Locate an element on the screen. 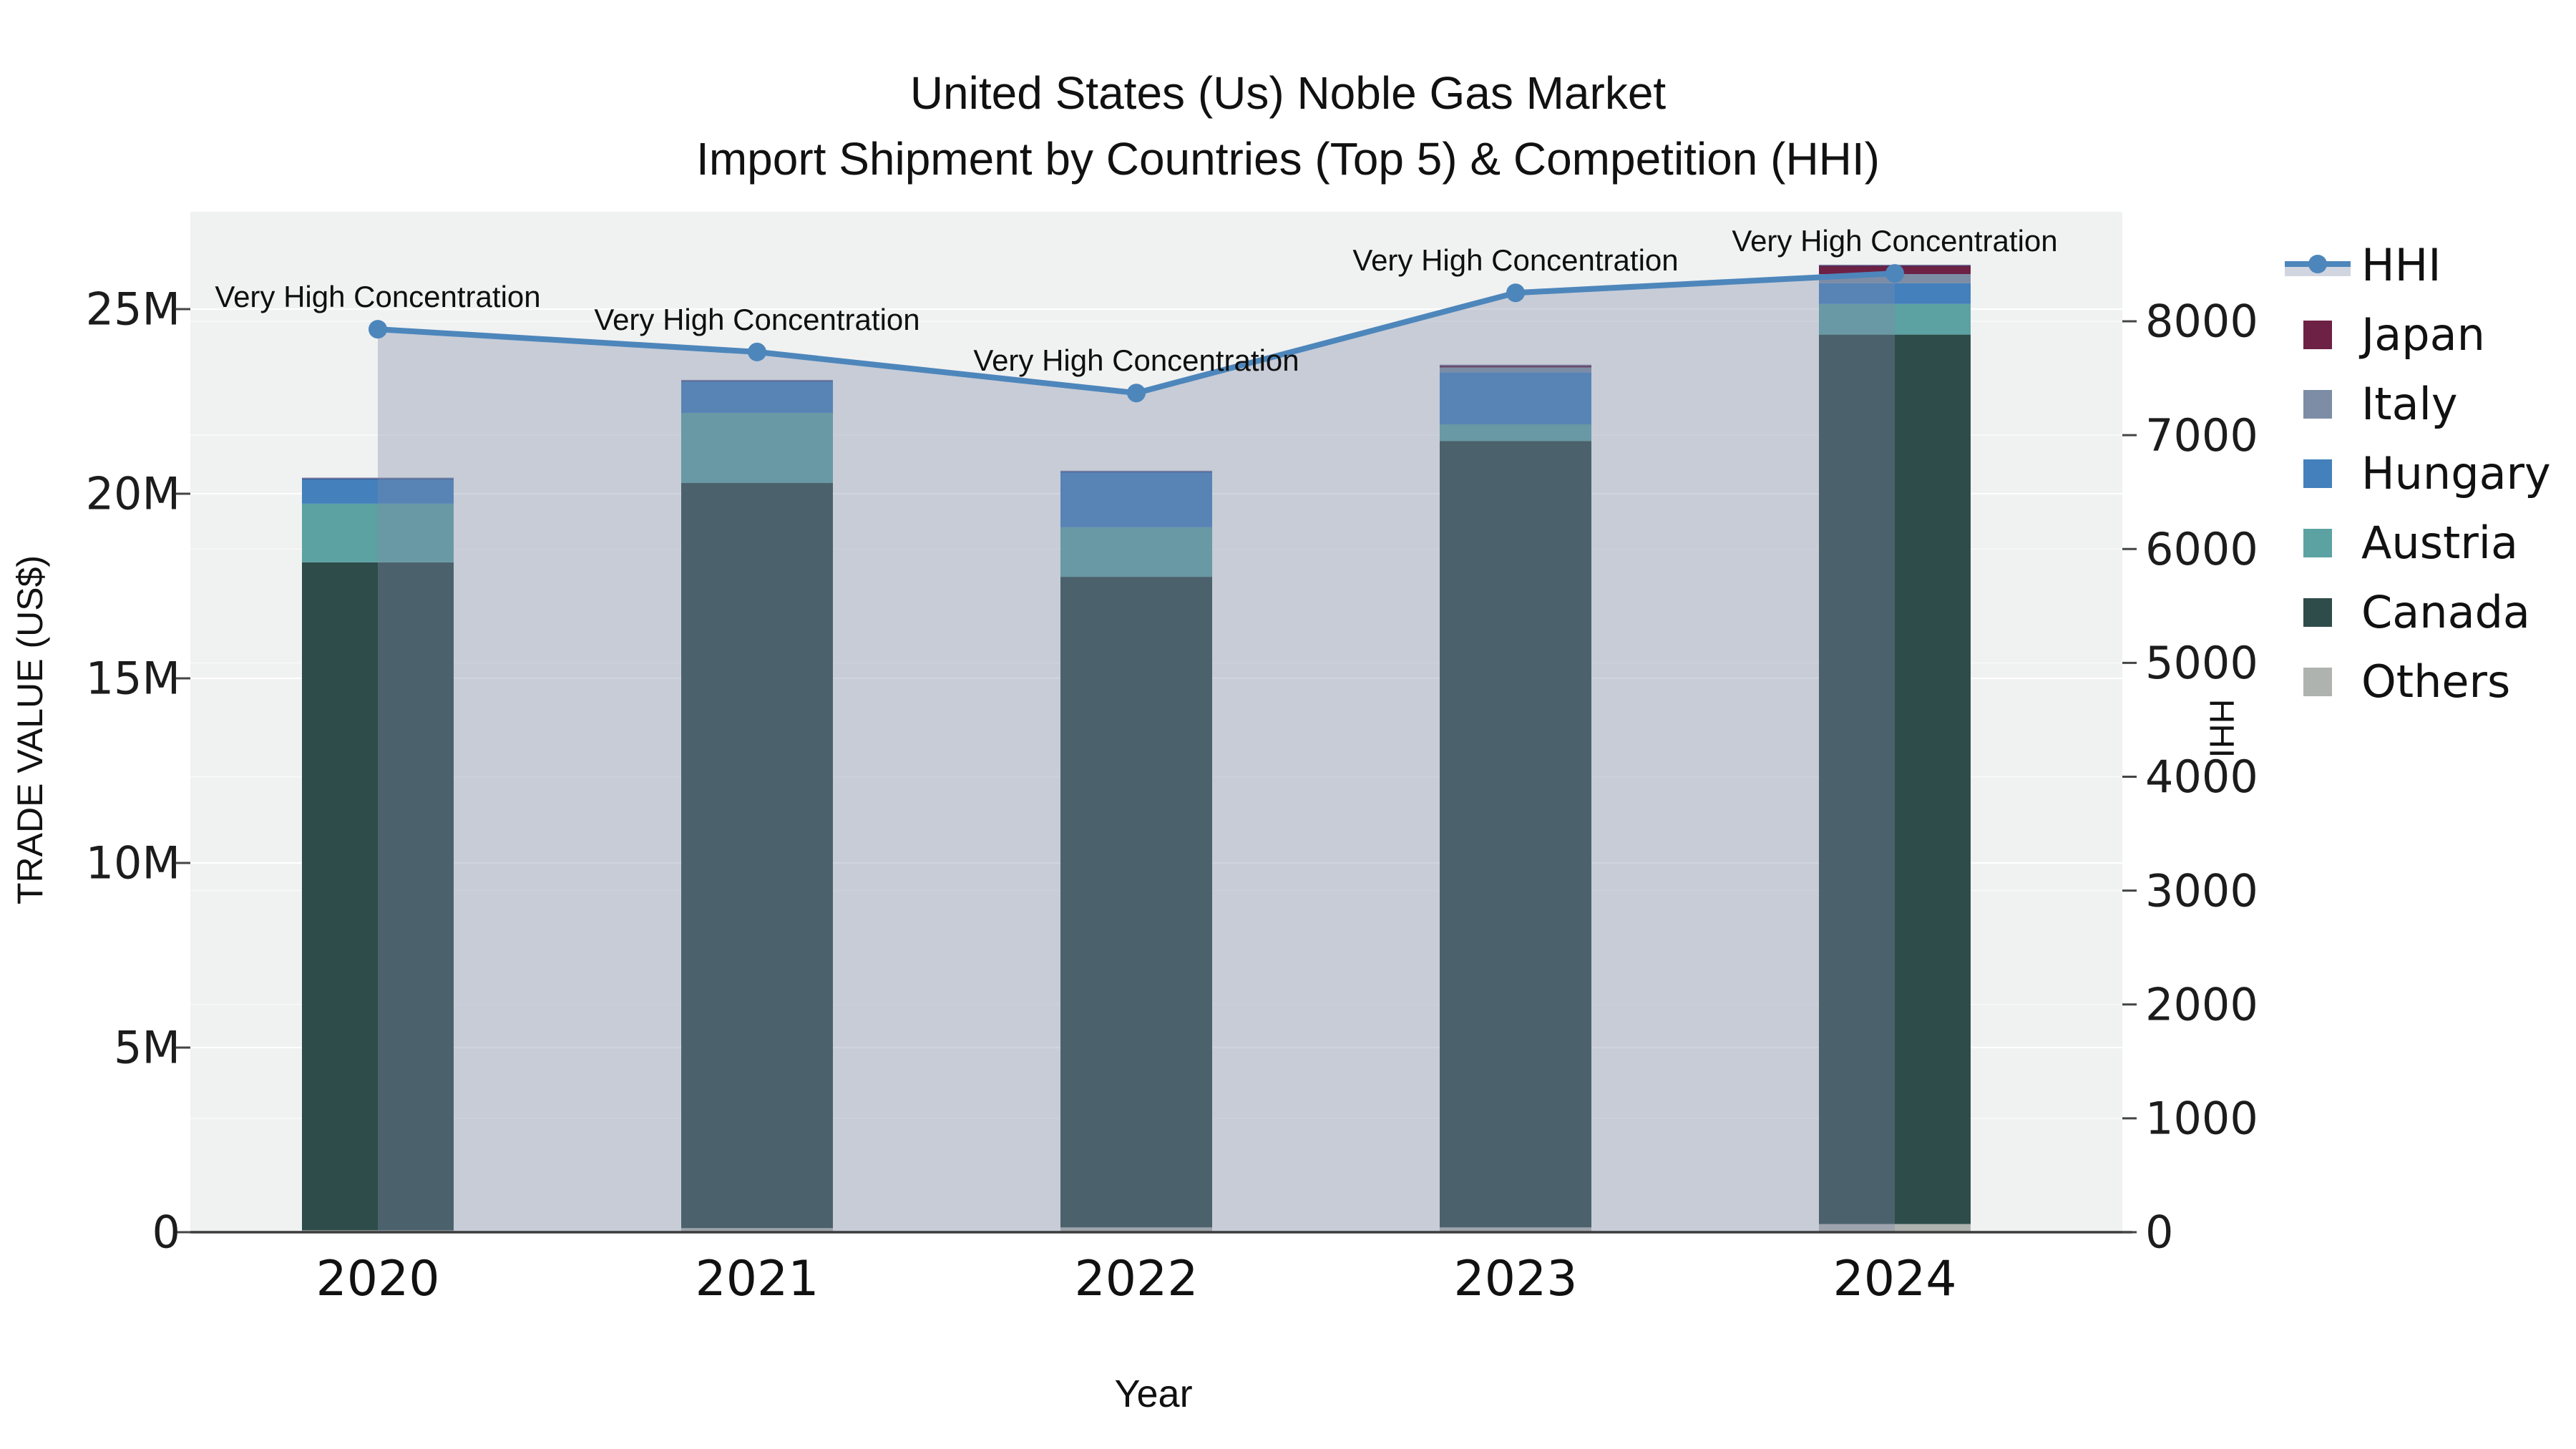 The height and width of the screenshot is (1449, 2576). bar-austria-2020 is located at coordinates (378, 532).